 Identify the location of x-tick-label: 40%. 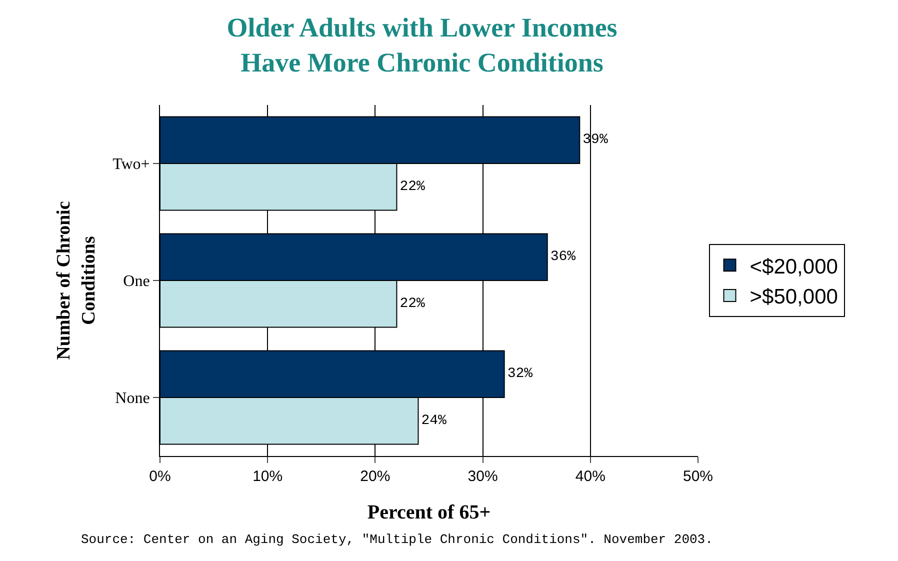
(590, 476).